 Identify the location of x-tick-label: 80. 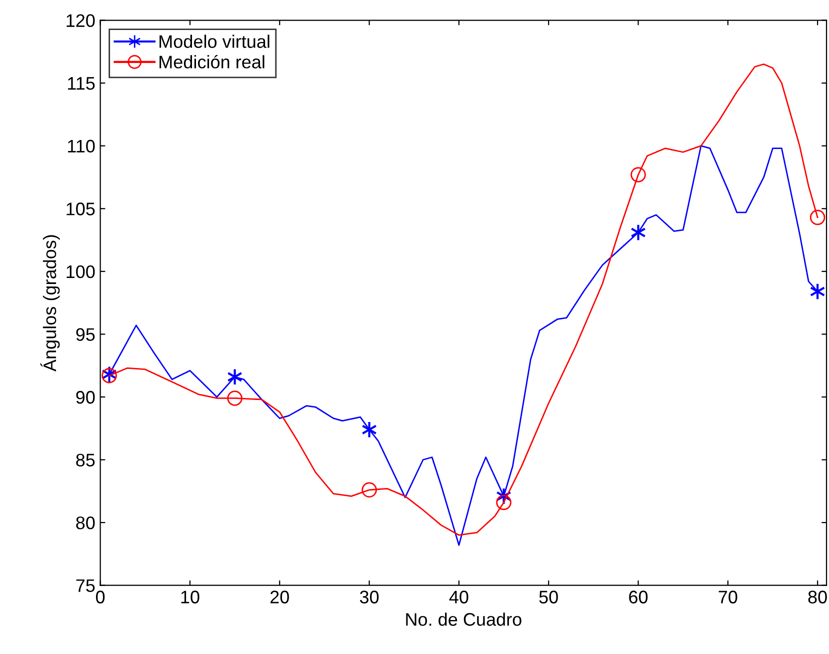
(817, 597).